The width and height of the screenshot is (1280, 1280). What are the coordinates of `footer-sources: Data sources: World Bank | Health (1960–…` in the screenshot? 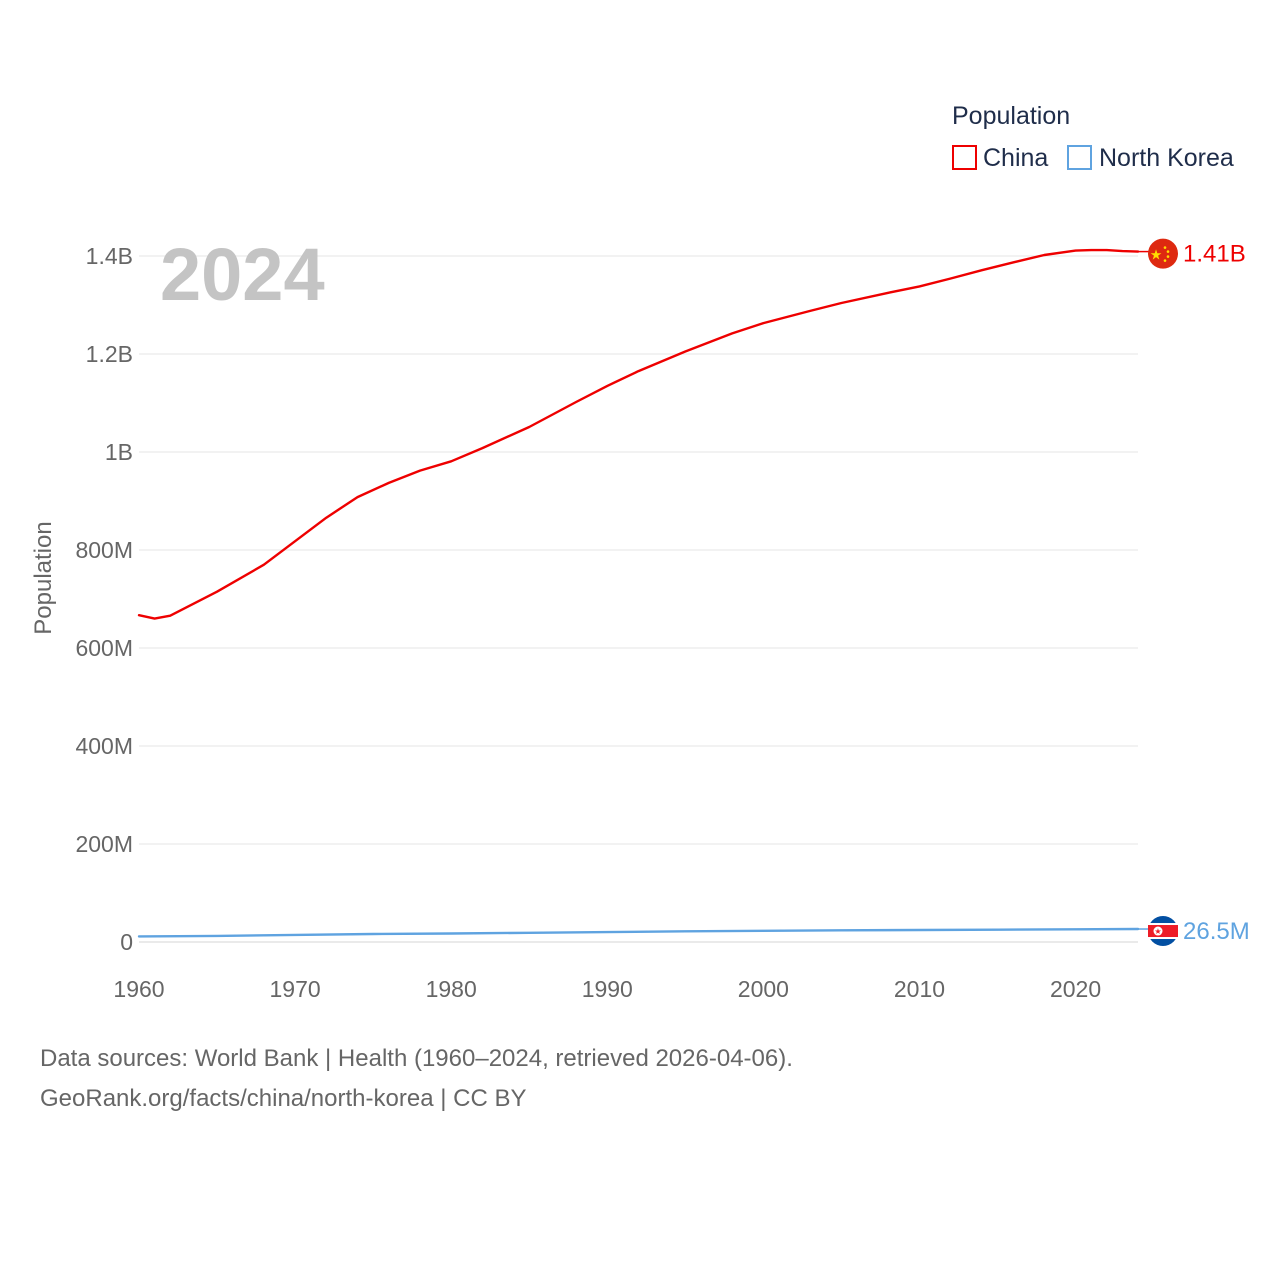 It's located at (416, 1058).